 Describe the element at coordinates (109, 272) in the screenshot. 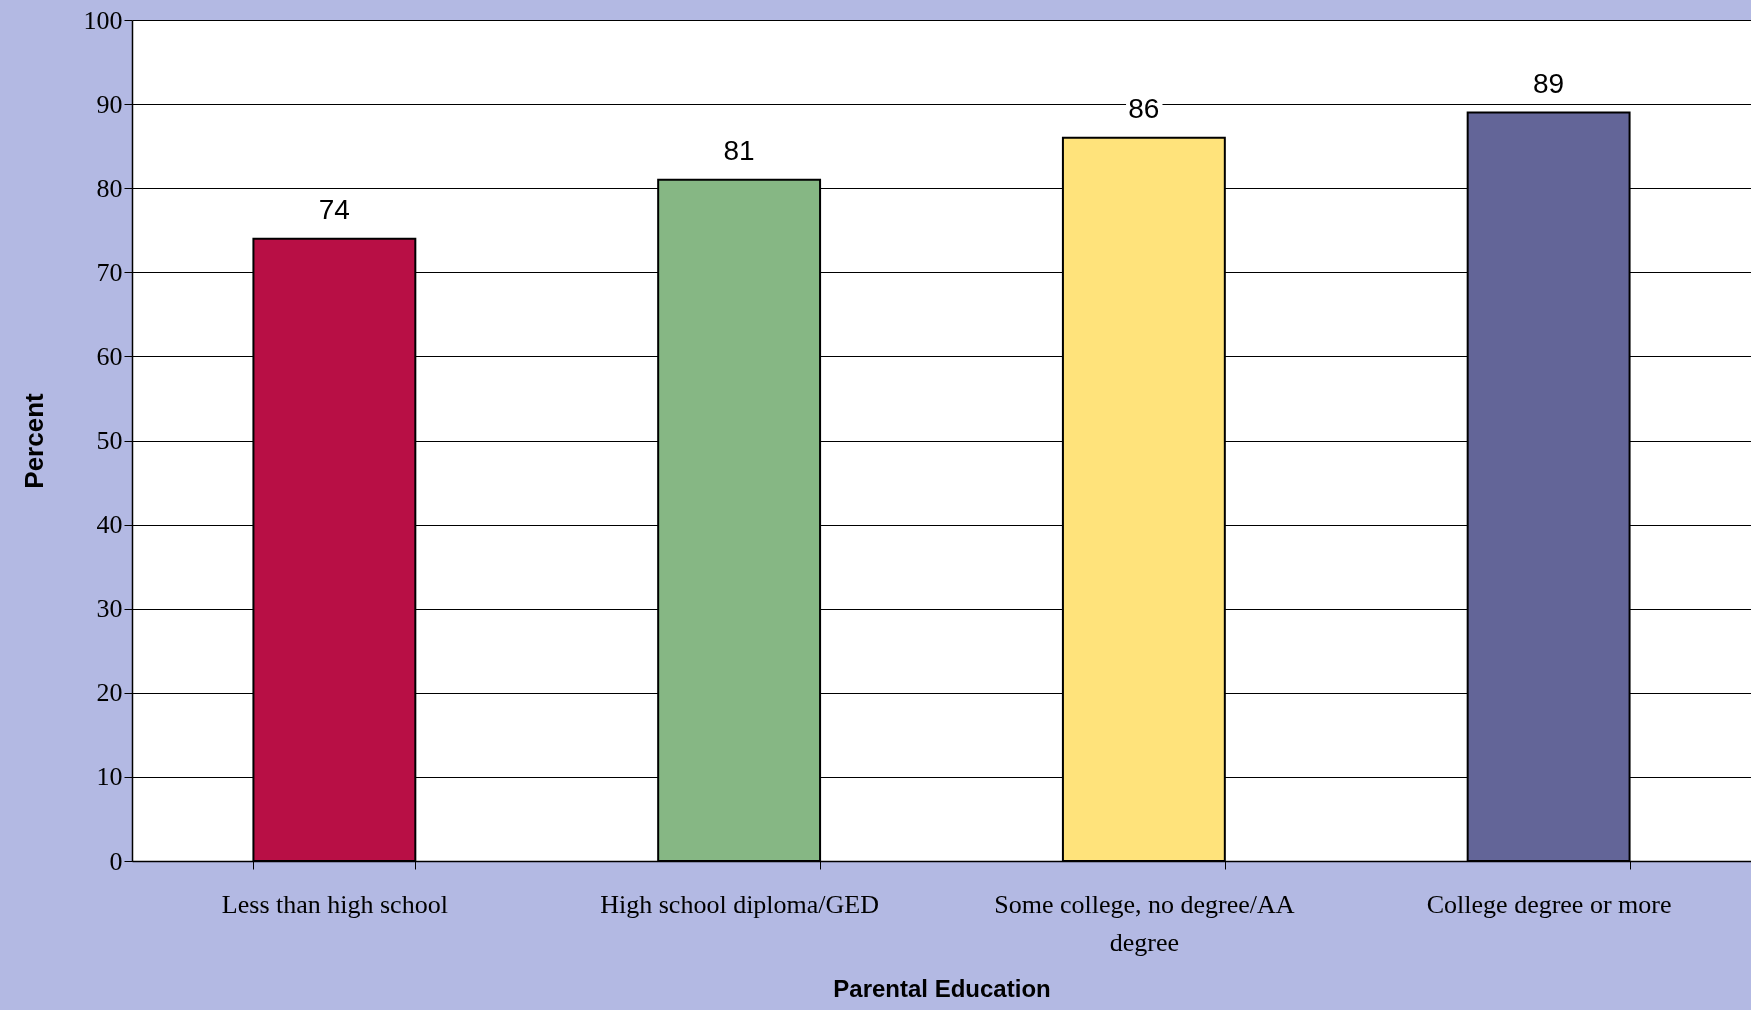

I see `y-tick-label: 70` at that location.